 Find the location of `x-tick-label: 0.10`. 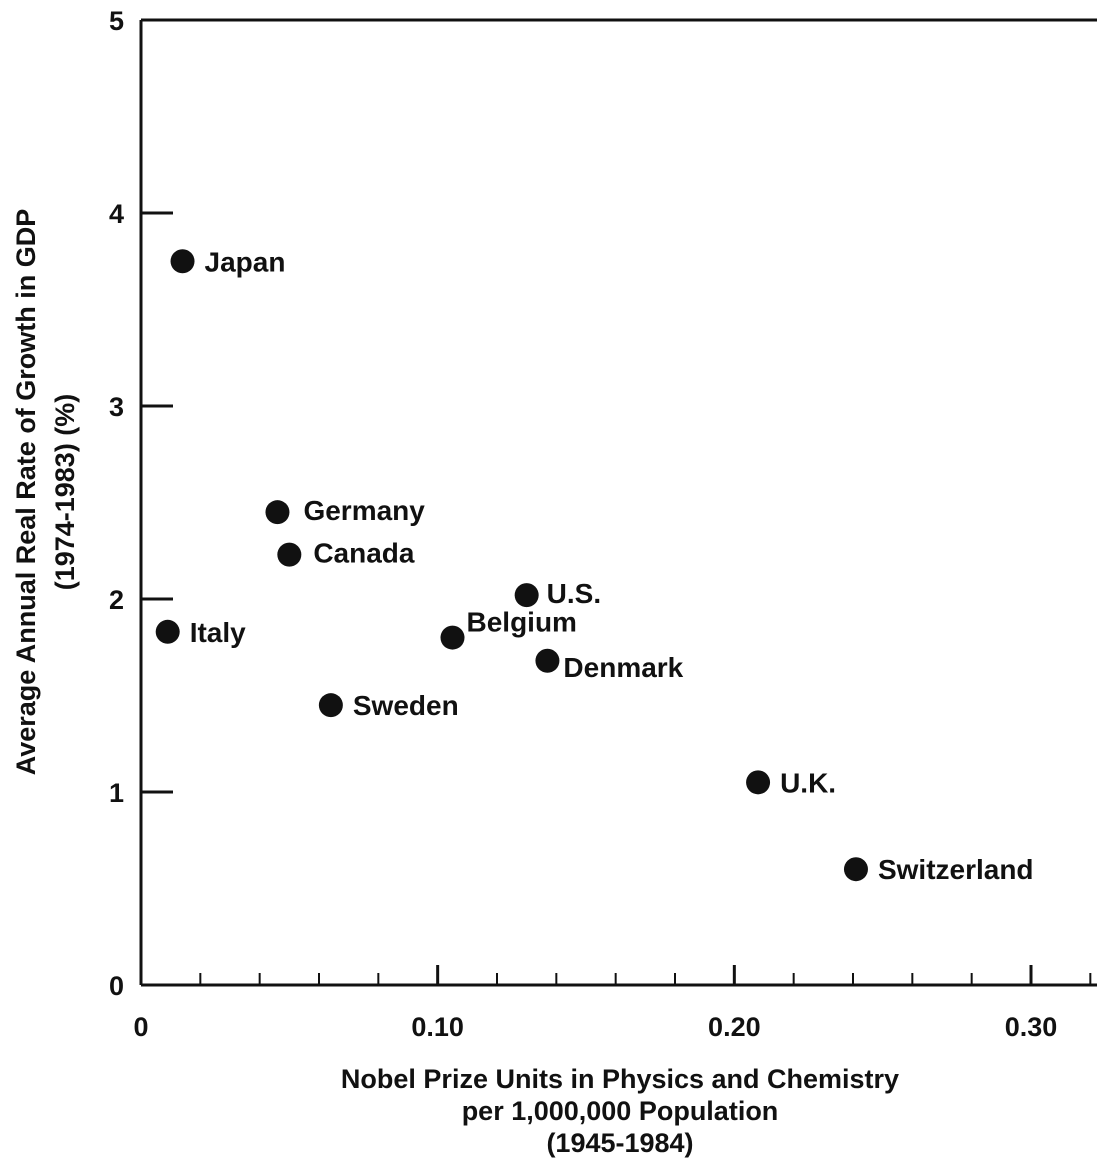

x-tick-label: 0.10 is located at coordinates (437, 1027).